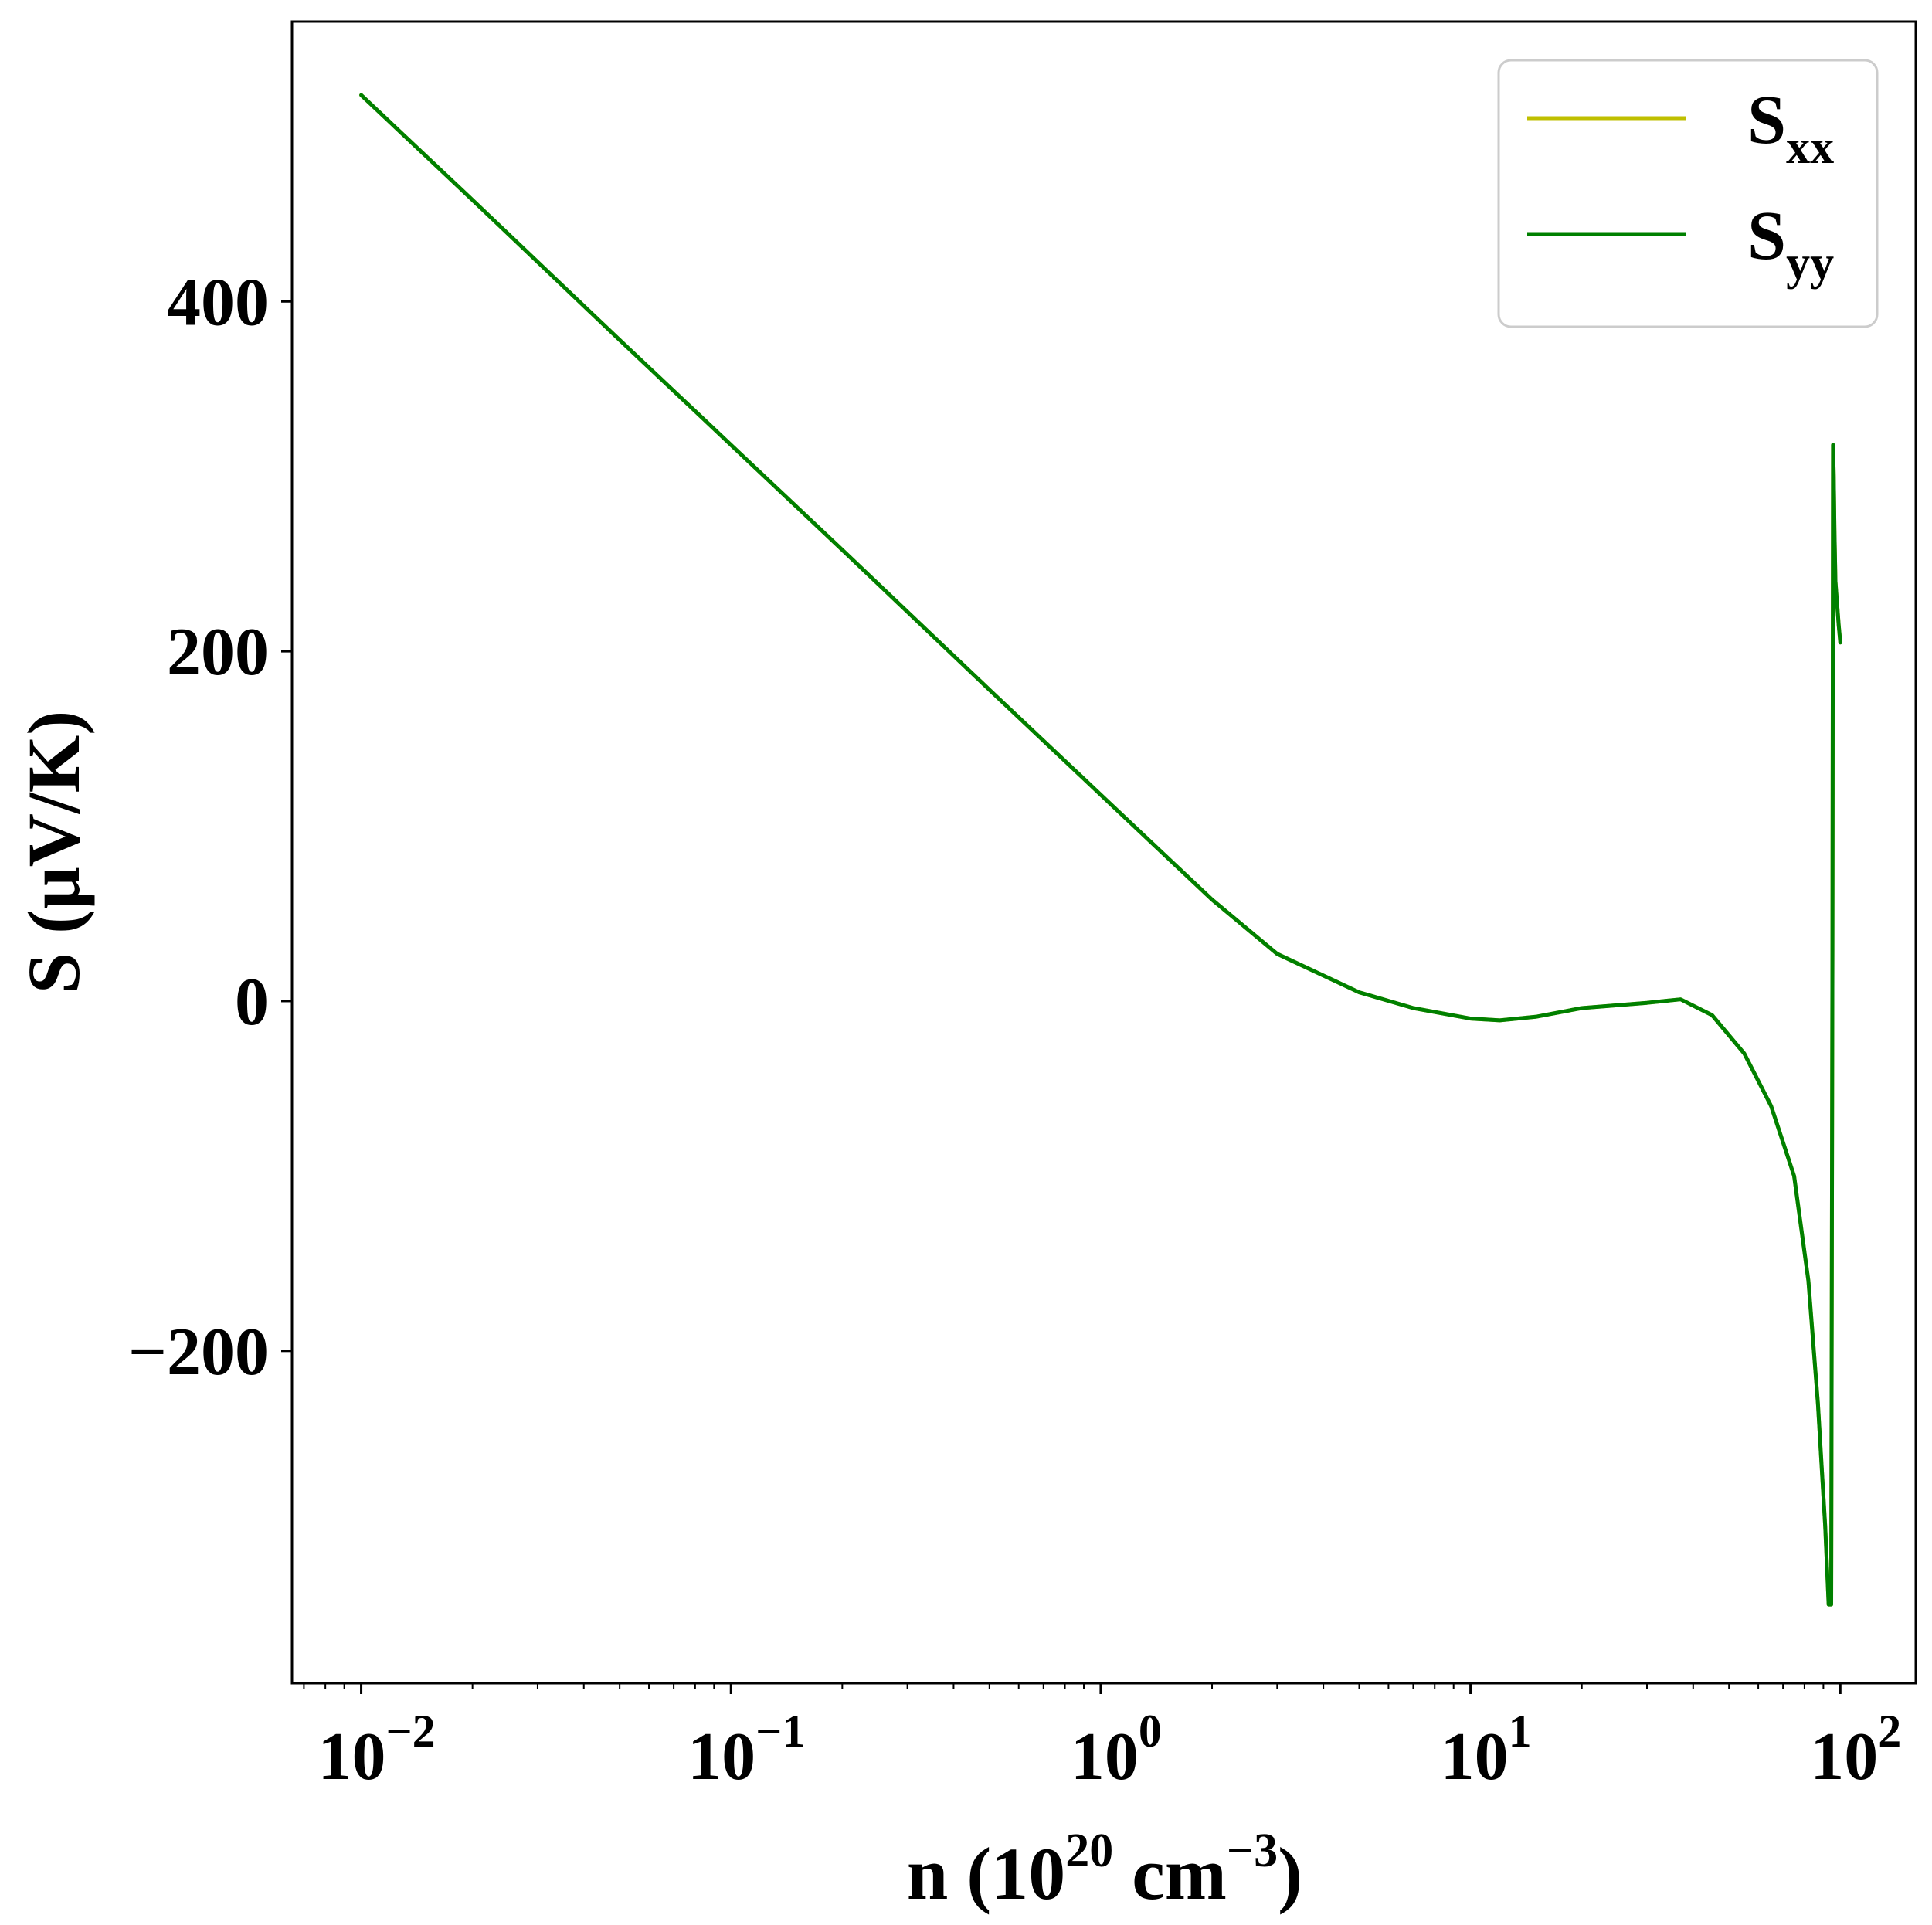  I want to click on x-axis-ticks: 10⁻² 10⁻¹ 10⁰ 10¹ 10², so click(1102, 1738).